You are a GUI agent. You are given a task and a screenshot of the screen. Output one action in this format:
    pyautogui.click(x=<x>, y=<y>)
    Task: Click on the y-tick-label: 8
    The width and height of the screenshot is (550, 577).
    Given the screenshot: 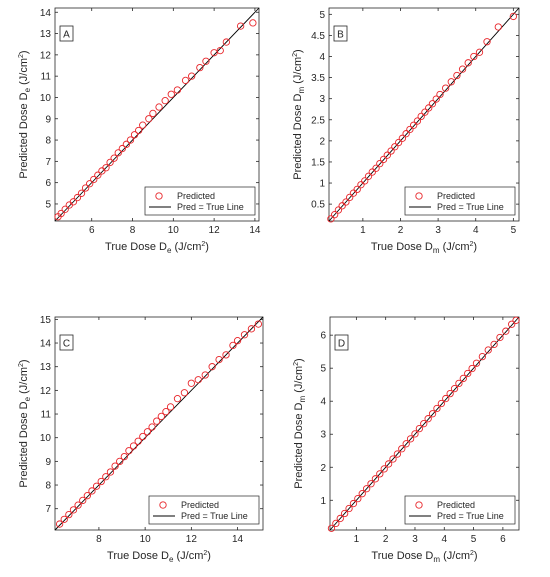 What is the action you would take?
    pyautogui.click(x=48, y=141)
    